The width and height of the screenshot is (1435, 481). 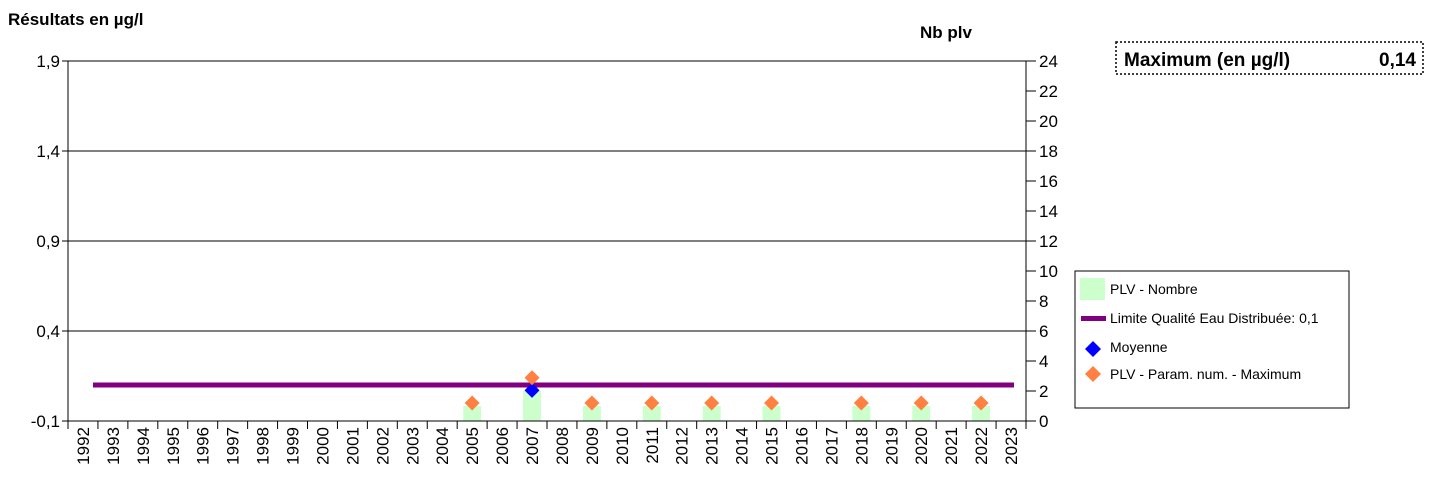 What do you see at coordinates (712, 403) in the screenshot?
I see `marker-maximum-2013` at bounding box center [712, 403].